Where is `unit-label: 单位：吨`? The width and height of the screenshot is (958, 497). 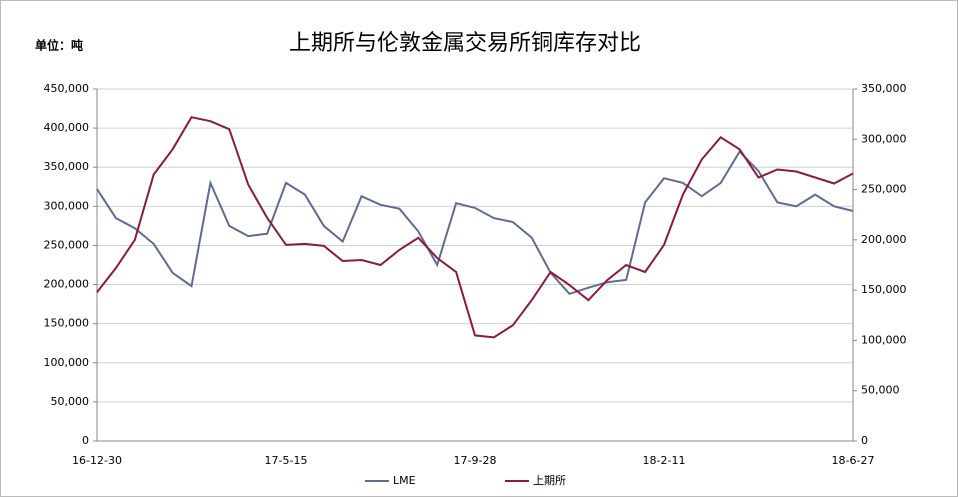
unit-label: 单位：吨 is located at coordinates (59, 45).